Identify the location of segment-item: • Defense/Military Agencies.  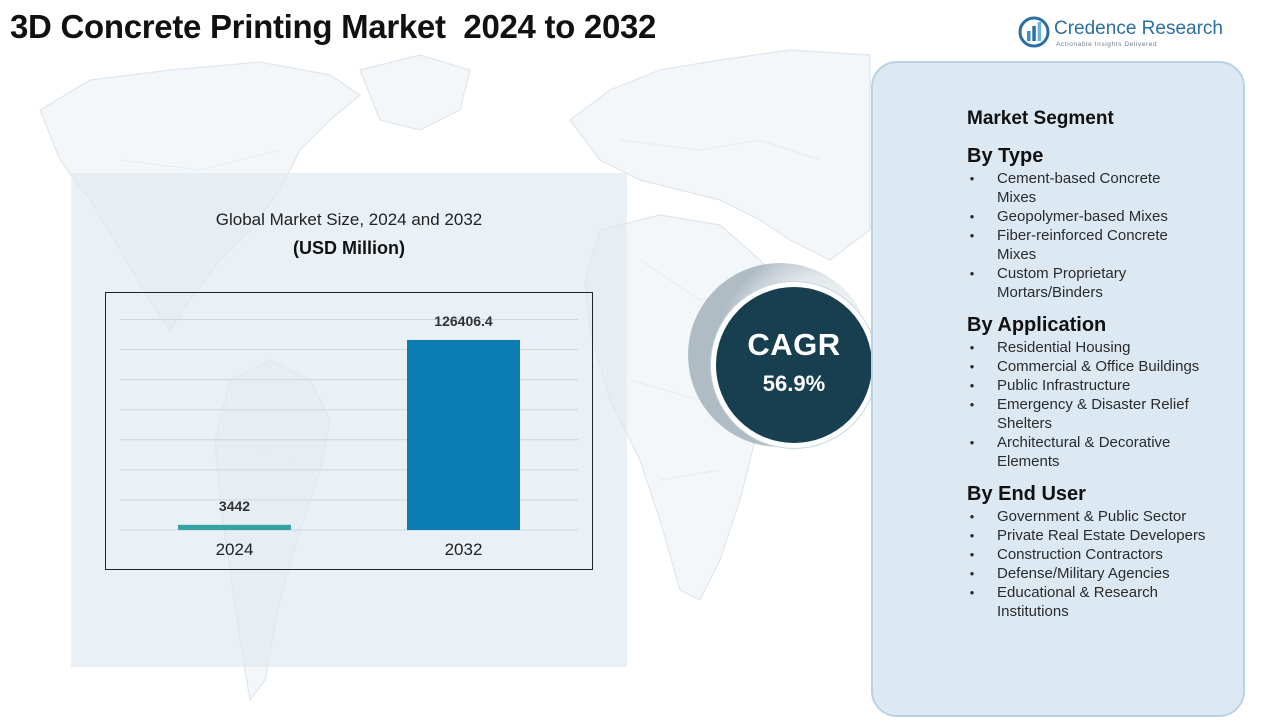
(1117, 573).